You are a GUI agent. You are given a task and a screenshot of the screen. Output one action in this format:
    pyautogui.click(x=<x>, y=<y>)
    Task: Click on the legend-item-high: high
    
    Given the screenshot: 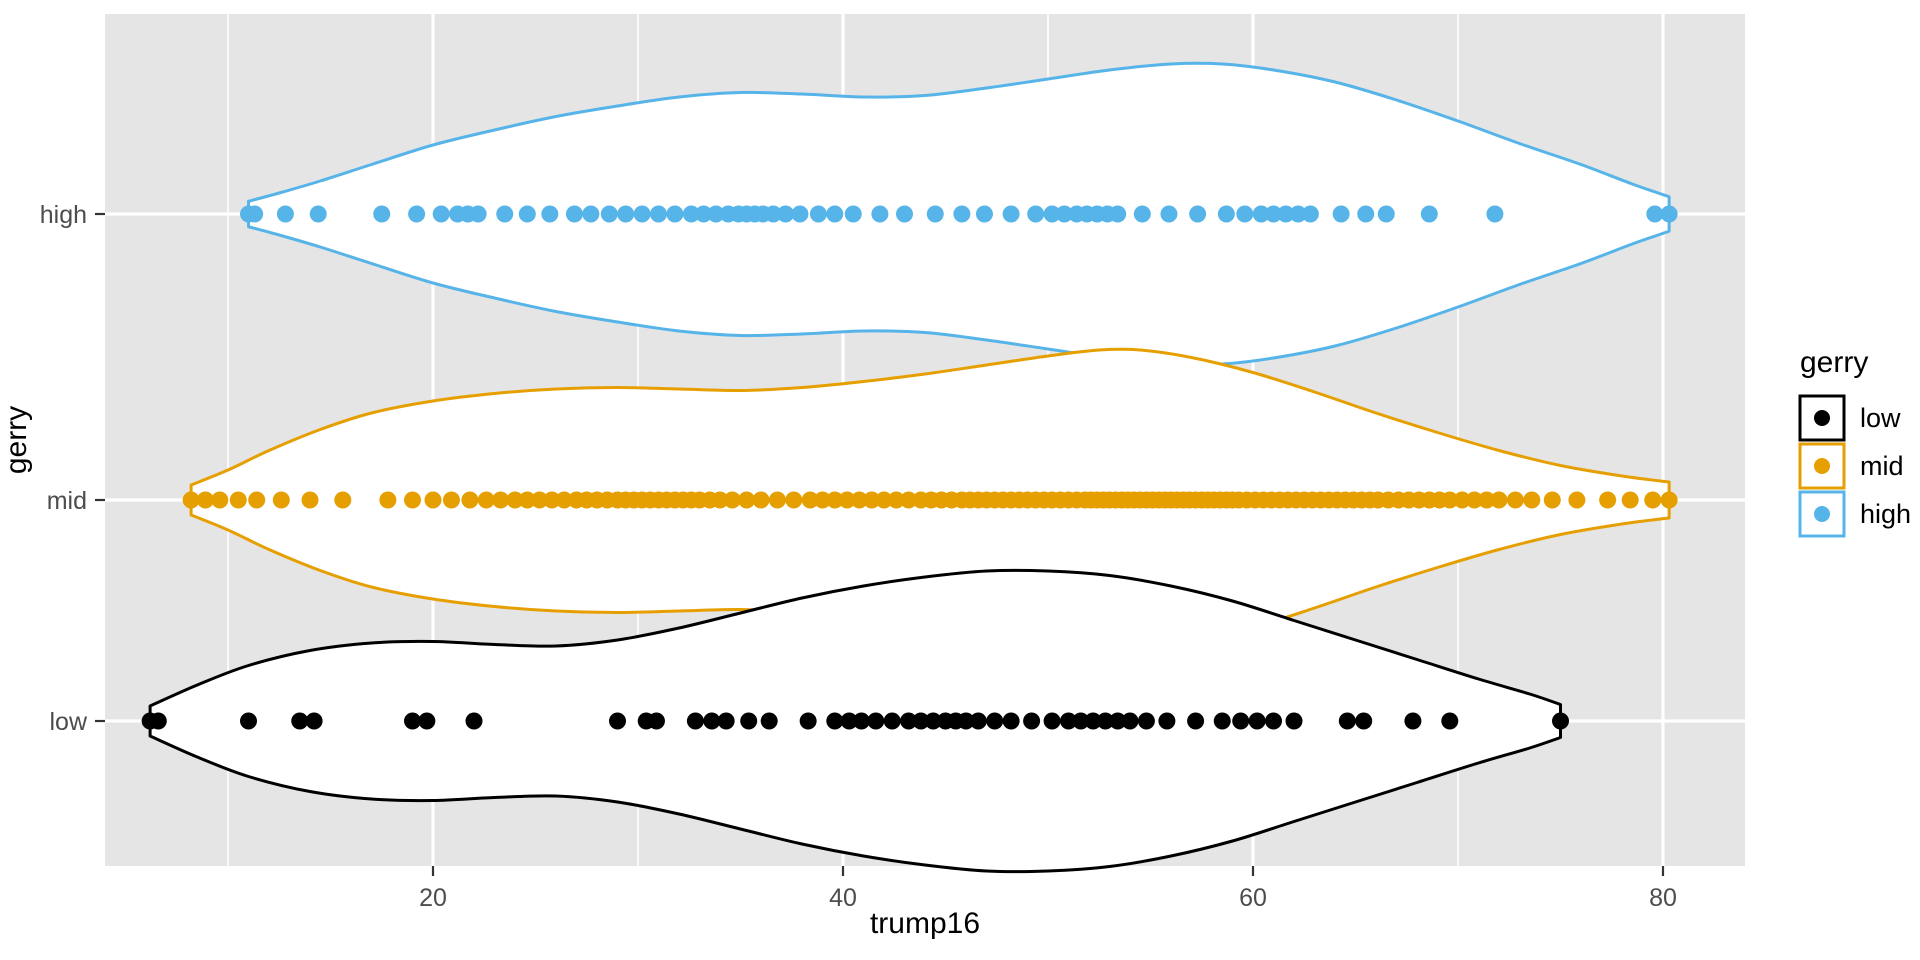 What is the action you would take?
    pyautogui.click(x=1854, y=514)
    